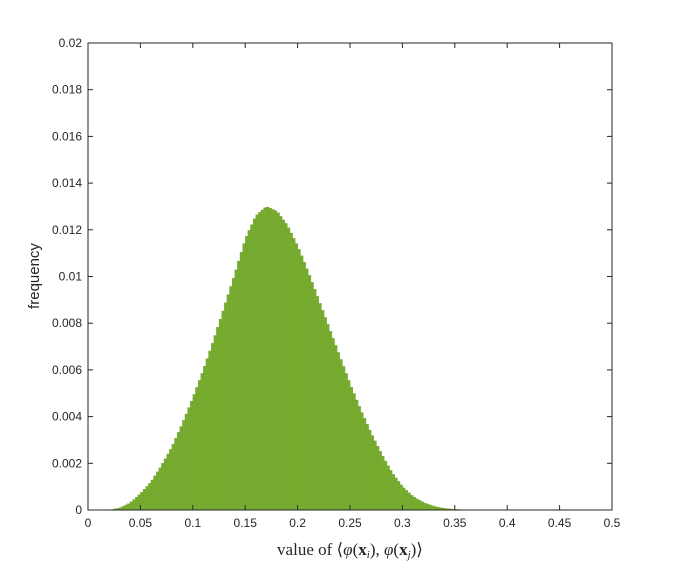  Describe the element at coordinates (78, 510) in the screenshot. I see `y-tick-label: 0` at that location.